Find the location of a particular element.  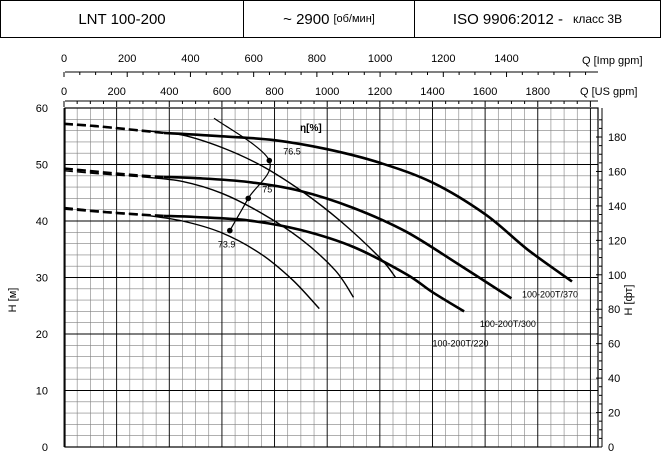

y-tick-label-m: 50 is located at coordinates (42, 166).